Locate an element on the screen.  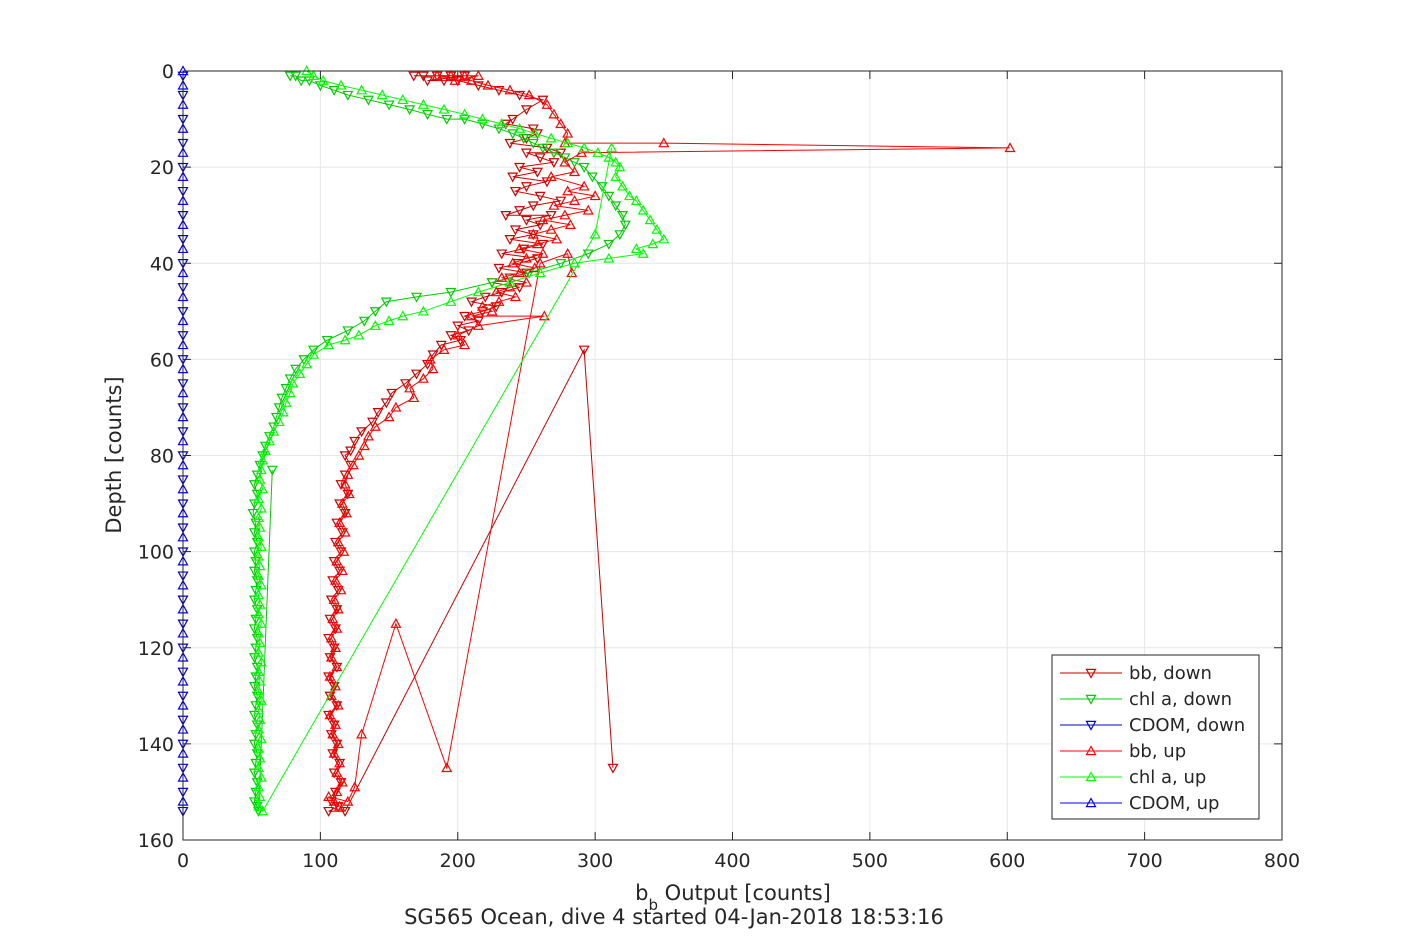
x-tick-label: 0 is located at coordinates (183, 861).